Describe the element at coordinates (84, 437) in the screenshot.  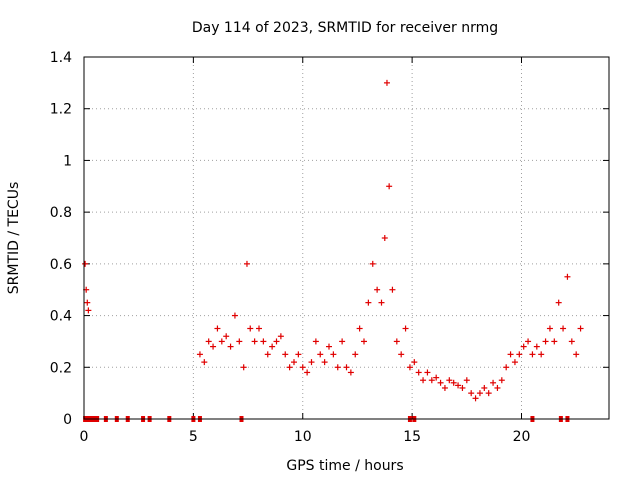
I see `x-tick-label: 0` at that location.